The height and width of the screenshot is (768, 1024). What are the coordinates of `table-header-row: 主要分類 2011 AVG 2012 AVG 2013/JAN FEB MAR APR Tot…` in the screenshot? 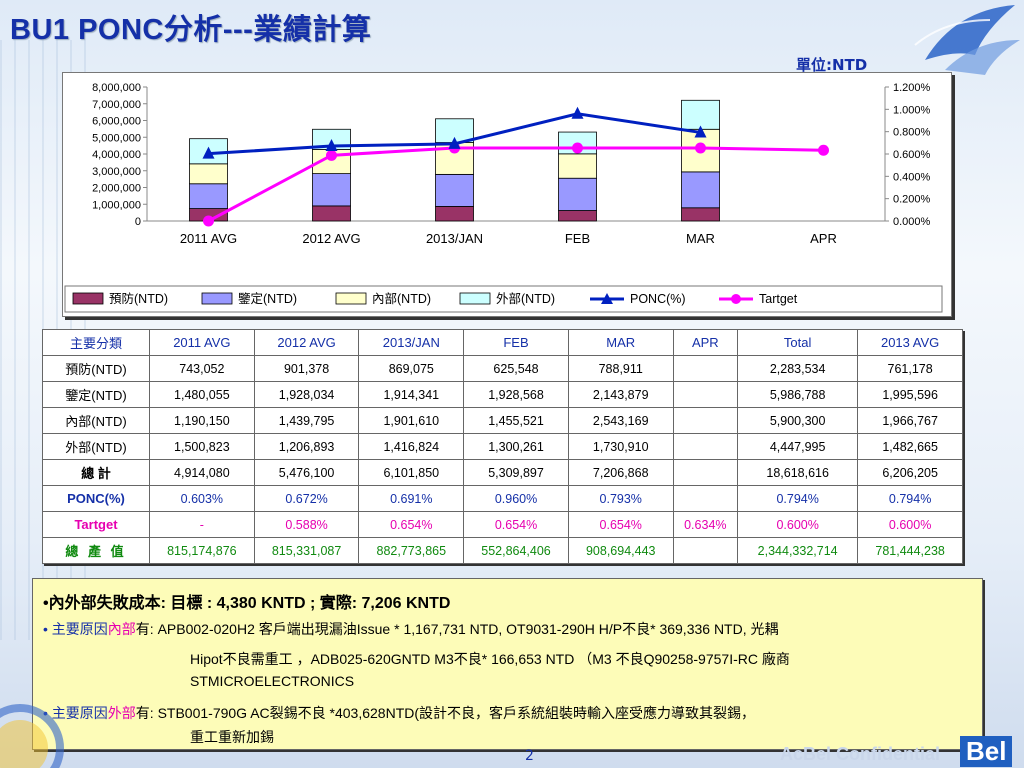 It's located at (502, 342).